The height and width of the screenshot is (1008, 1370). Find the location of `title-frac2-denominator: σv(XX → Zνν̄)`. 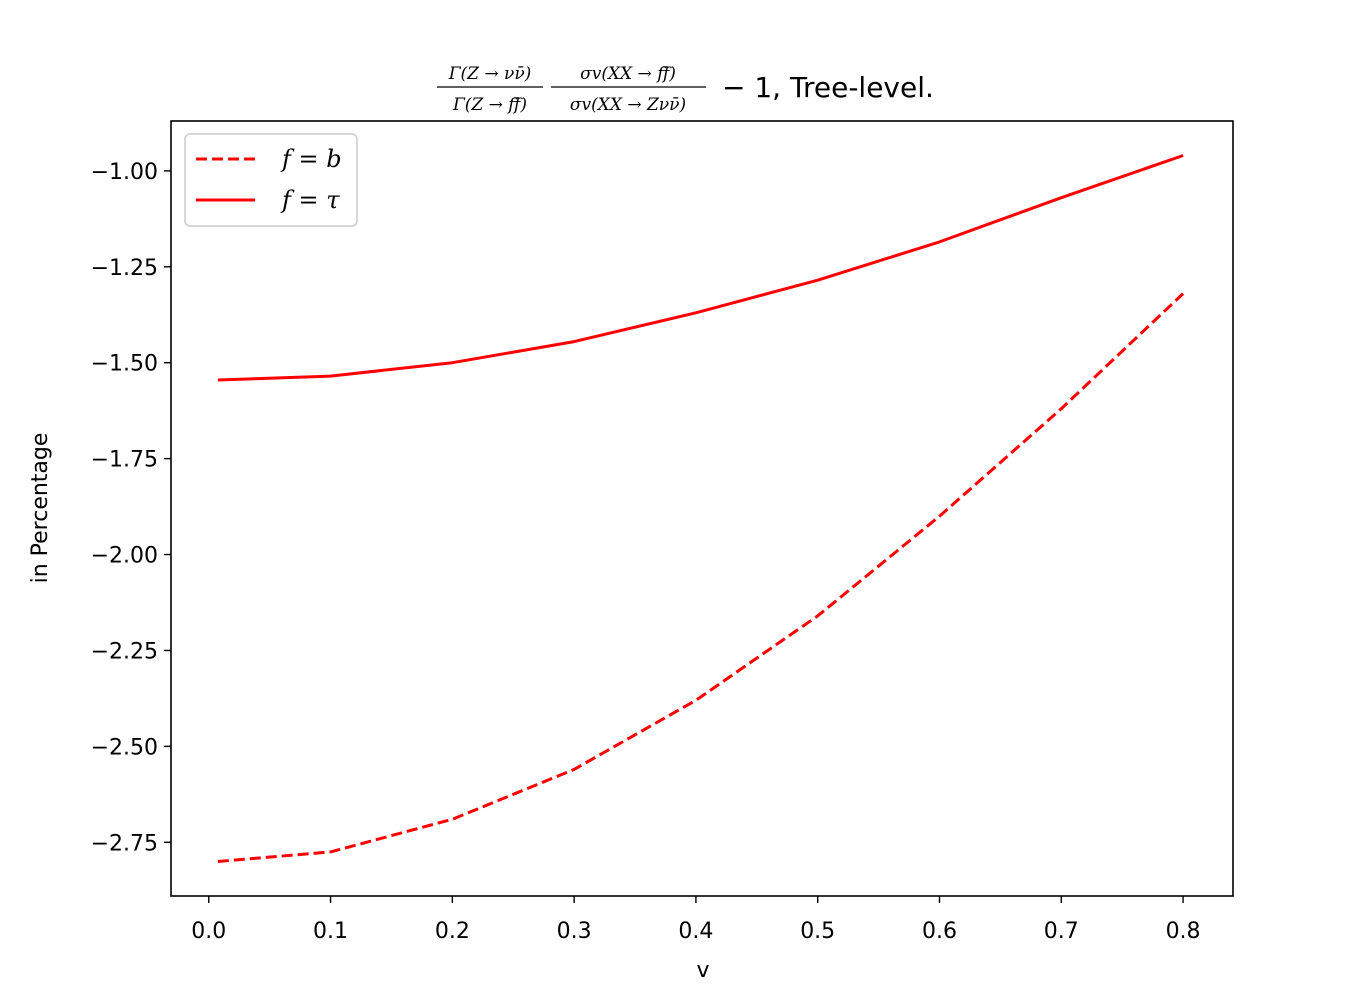

title-frac2-denominator: σv(XX → Zνν̄) is located at coordinates (628, 105).